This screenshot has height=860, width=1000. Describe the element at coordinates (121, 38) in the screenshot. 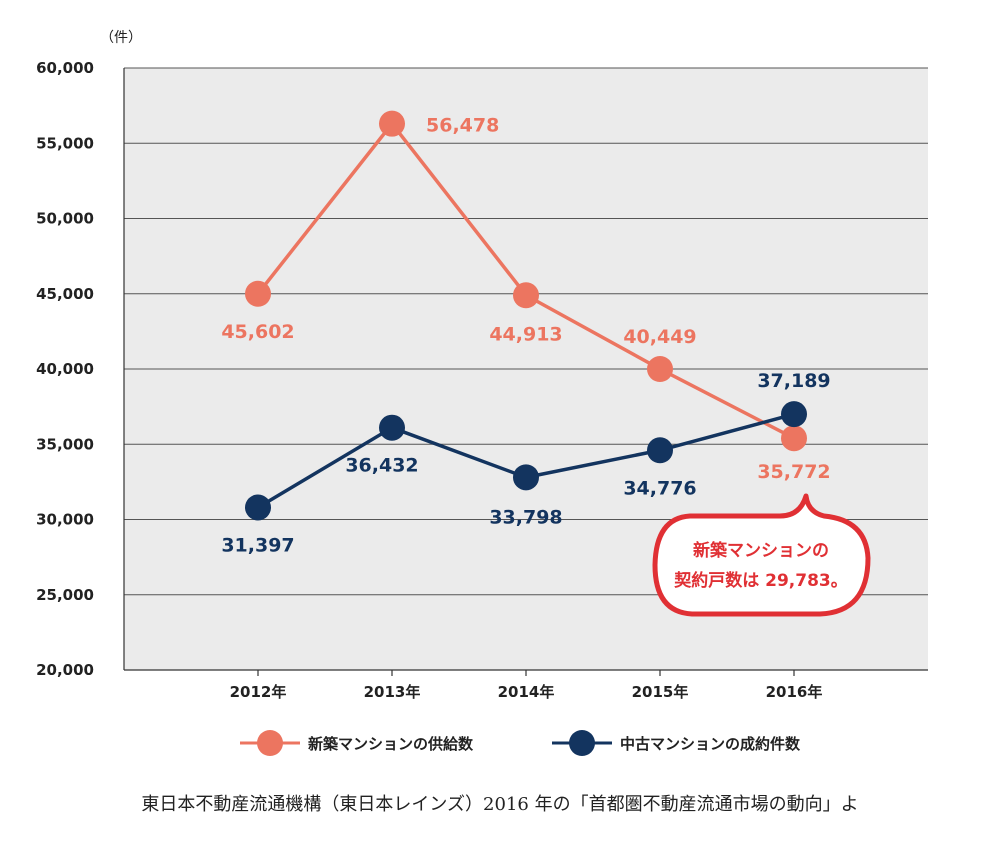

I see `y-unit-label: （件）` at that location.